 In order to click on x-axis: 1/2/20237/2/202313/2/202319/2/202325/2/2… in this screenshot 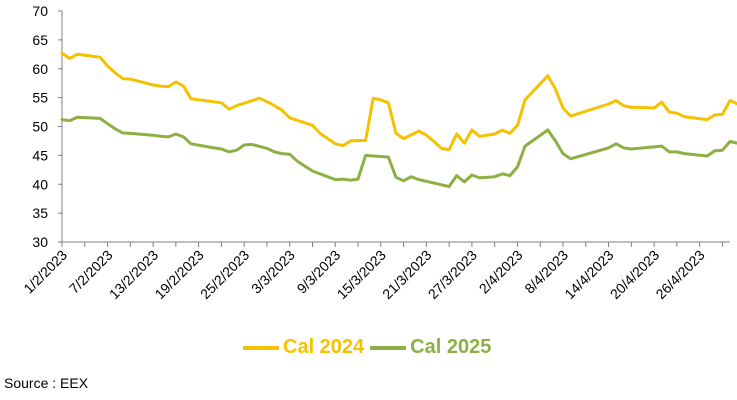, I will do `click(375, 272)`.